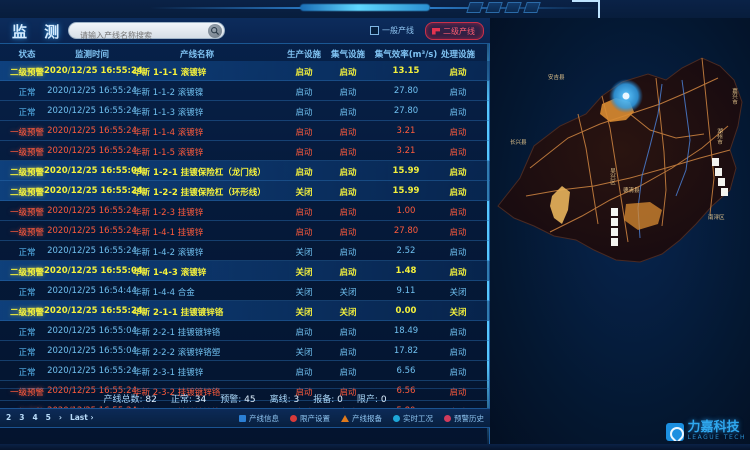 The width and height of the screenshot is (750, 450). I want to click on cell-gas-rate: 2.52, so click(406, 251).